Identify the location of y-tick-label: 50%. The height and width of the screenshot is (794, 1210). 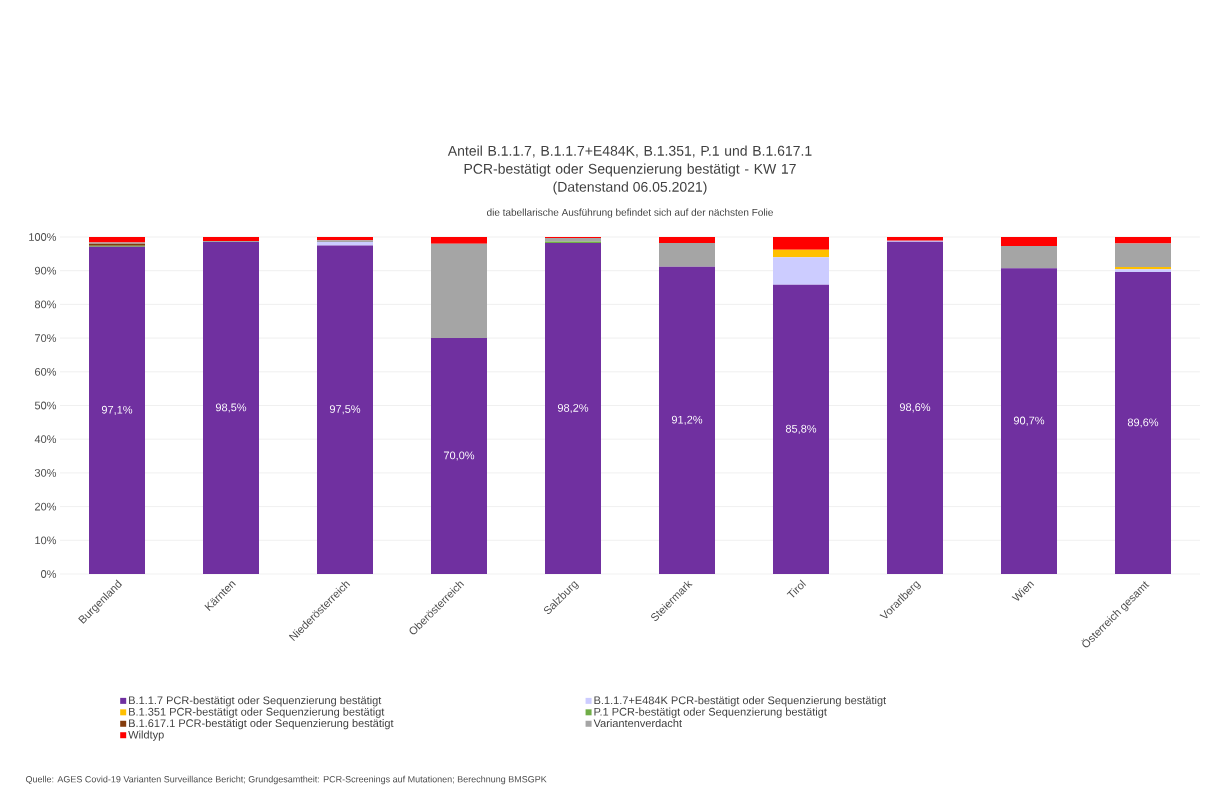
(45, 405).